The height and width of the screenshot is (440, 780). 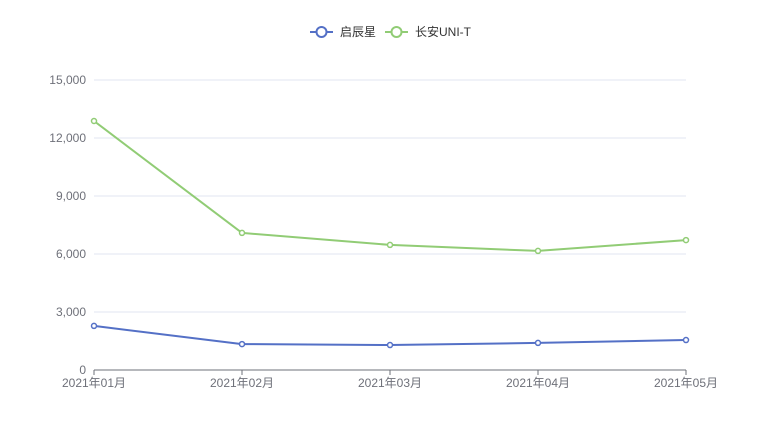 I want to click on x-tick-label: 2021年01月, so click(x=94, y=383).